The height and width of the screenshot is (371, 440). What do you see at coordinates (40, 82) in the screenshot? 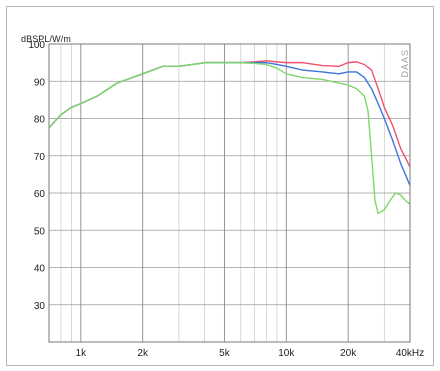
I see `y-tick-label: 90` at bounding box center [40, 82].